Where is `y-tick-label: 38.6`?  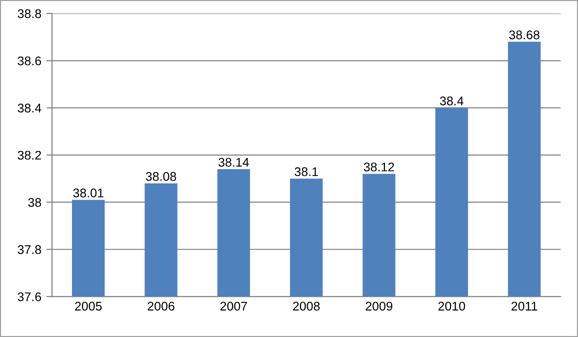 y-tick-label: 38.6 is located at coordinates (30, 61).